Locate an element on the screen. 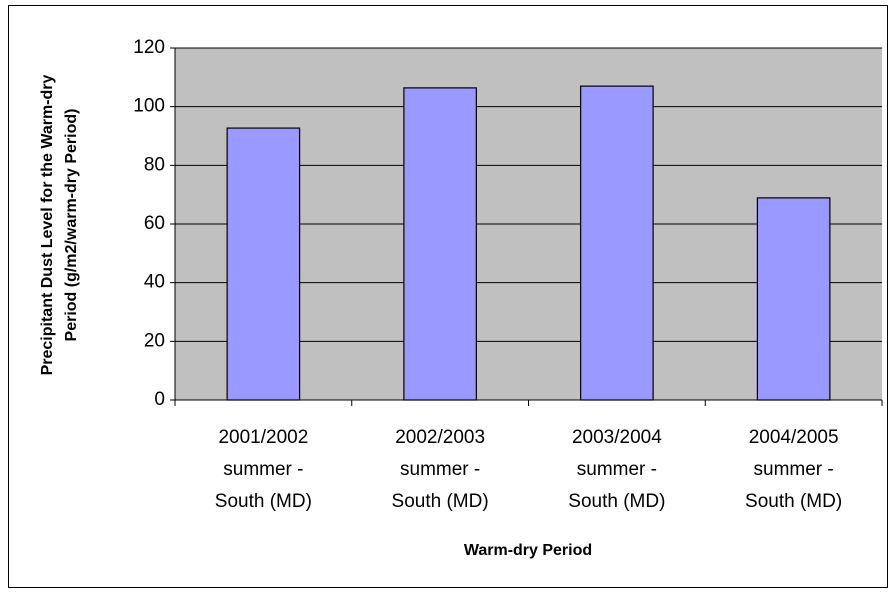 The image size is (890, 595). y-tick-label: 0 is located at coordinates (159, 399).